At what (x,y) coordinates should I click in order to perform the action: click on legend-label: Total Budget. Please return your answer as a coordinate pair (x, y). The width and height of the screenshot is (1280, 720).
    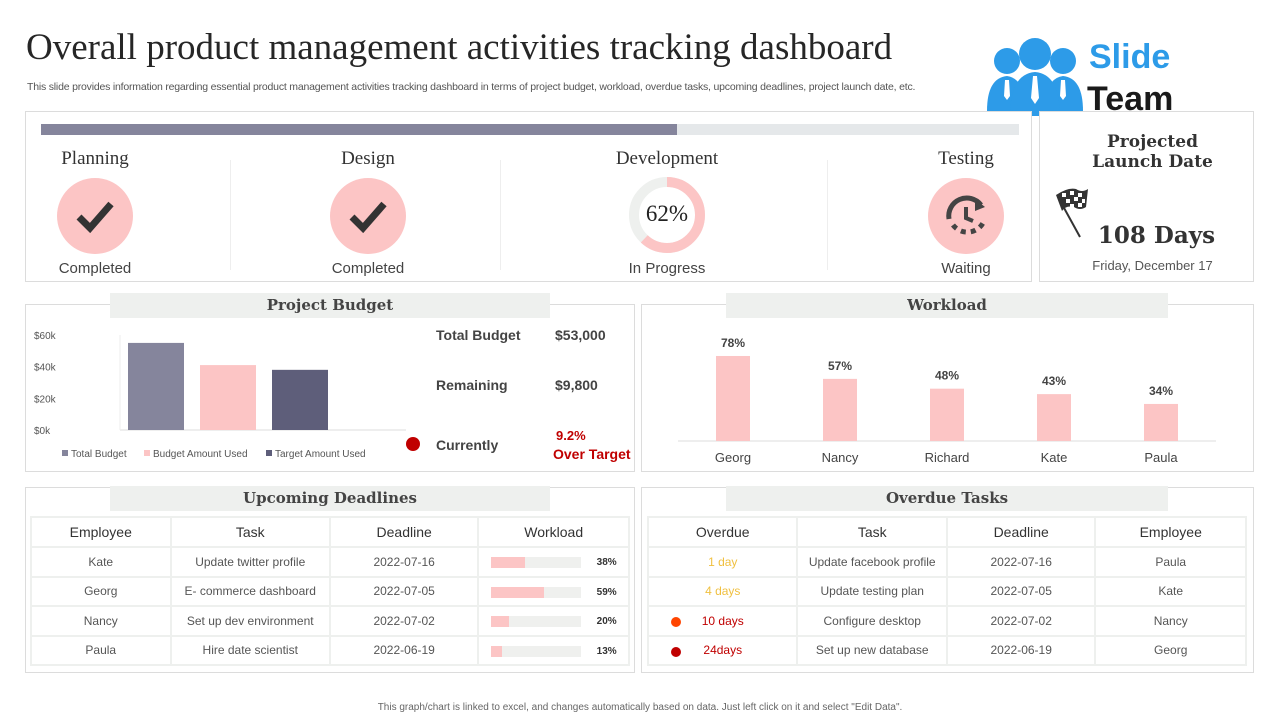
    Looking at the image, I should click on (99, 454).